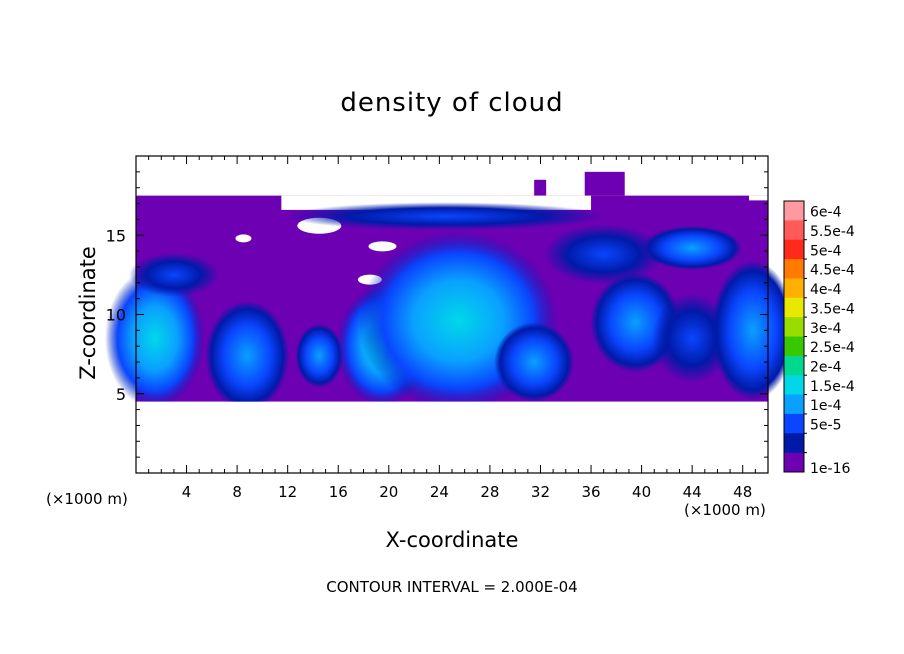  What do you see at coordinates (116, 315) in the screenshot?
I see `y-tick-label: 10` at bounding box center [116, 315].